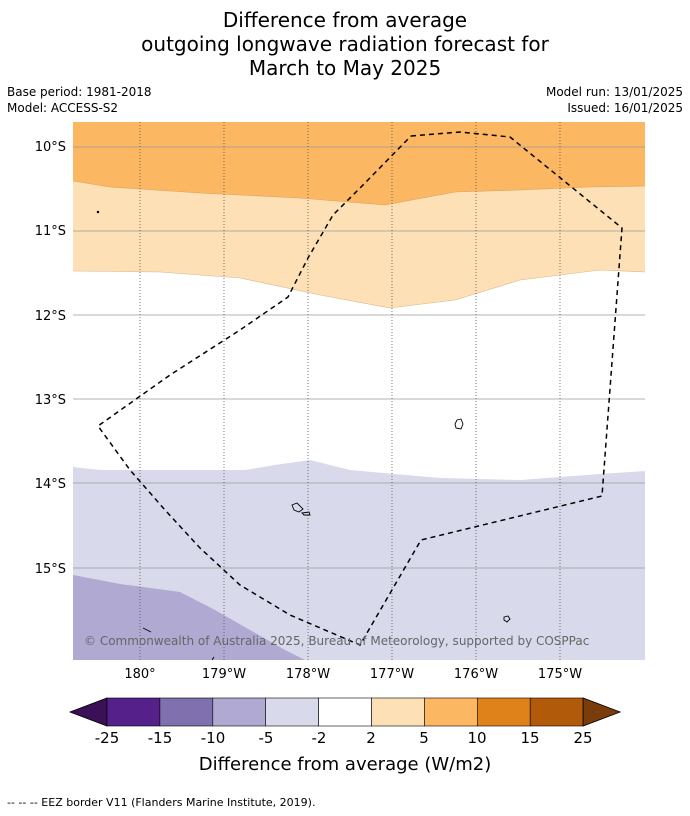  Describe the element at coordinates (345, 68) in the screenshot. I see `title-line-3: March to May 2025` at that location.